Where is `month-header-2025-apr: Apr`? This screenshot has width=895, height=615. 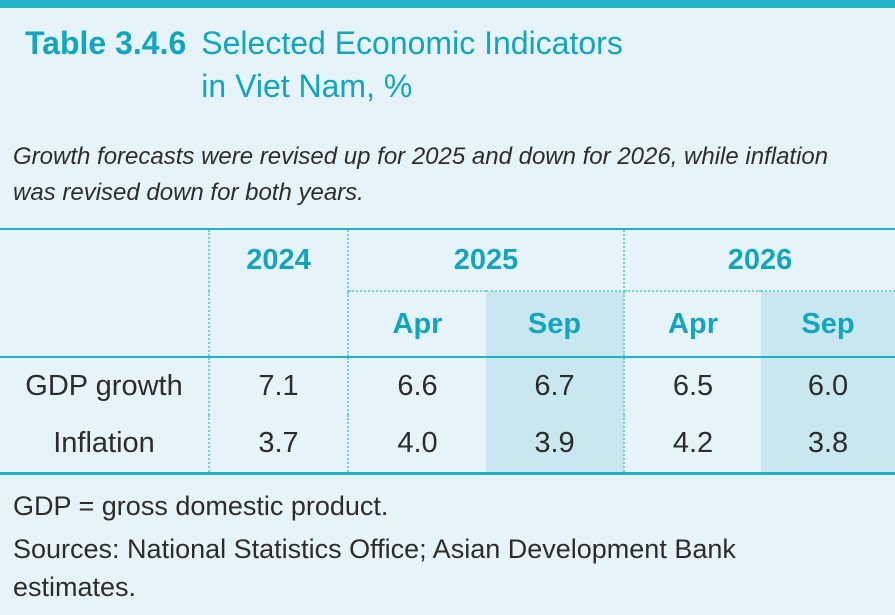 month-header-2025-apr: Apr is located at coordinates (417, 324).